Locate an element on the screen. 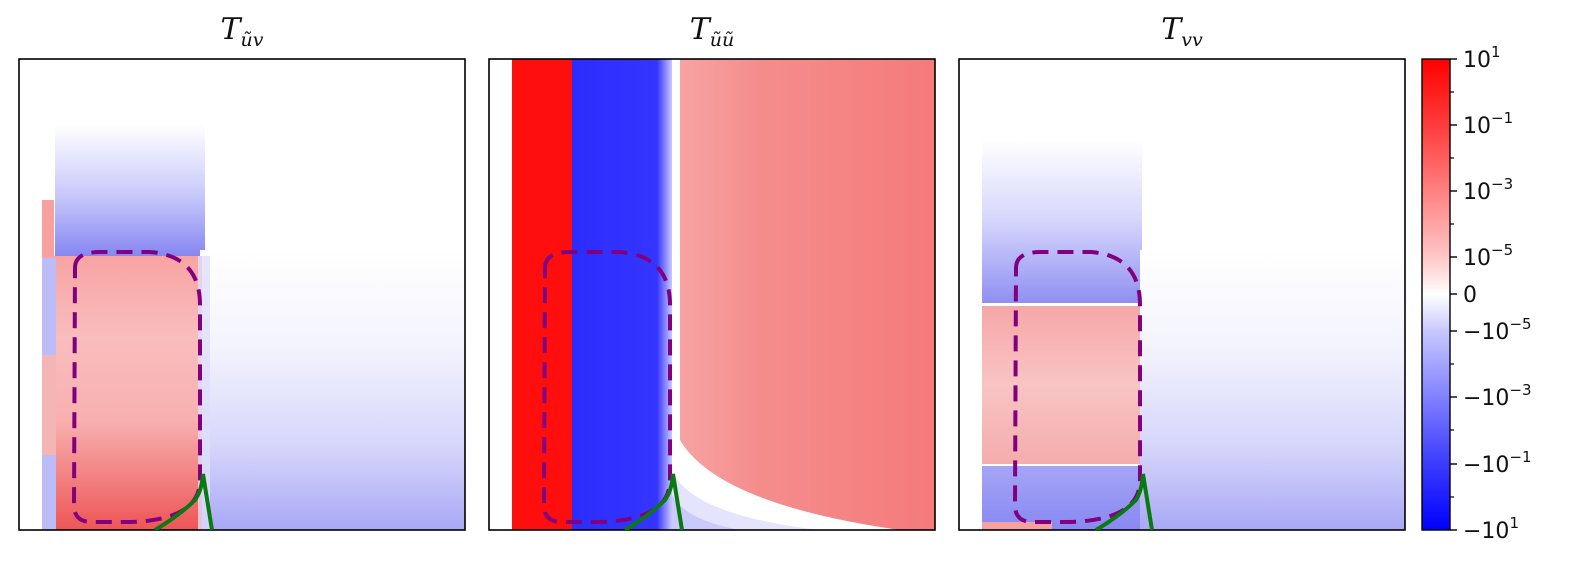  panel-title-2-main: T is located at coordinates (699, 29).